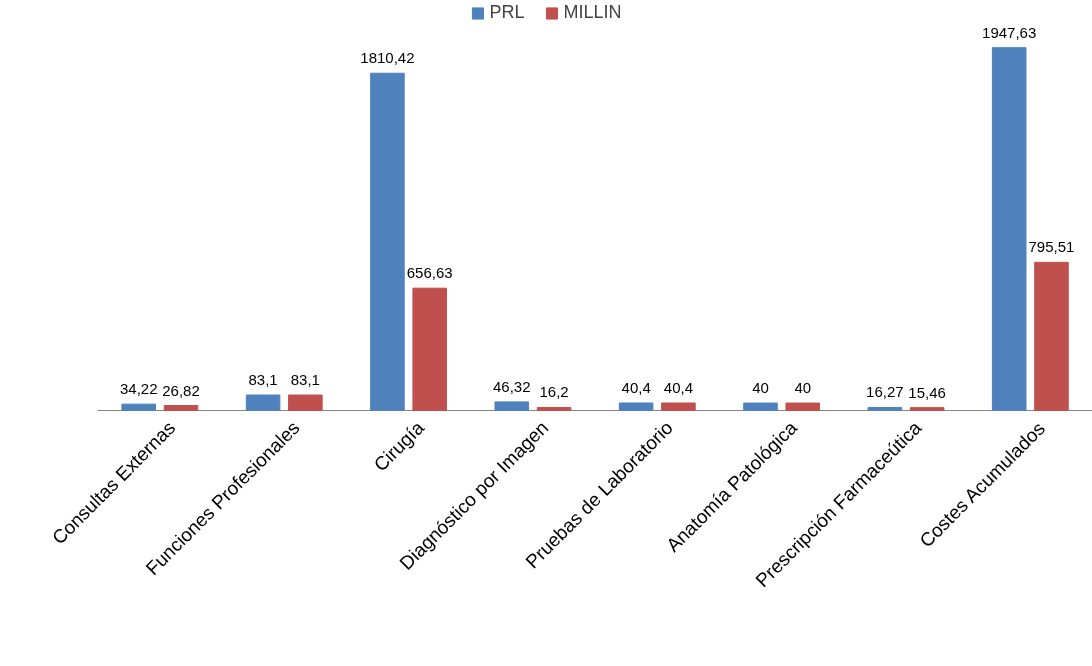  I want to click on data-label: 1947,63, so click(1009, 32).